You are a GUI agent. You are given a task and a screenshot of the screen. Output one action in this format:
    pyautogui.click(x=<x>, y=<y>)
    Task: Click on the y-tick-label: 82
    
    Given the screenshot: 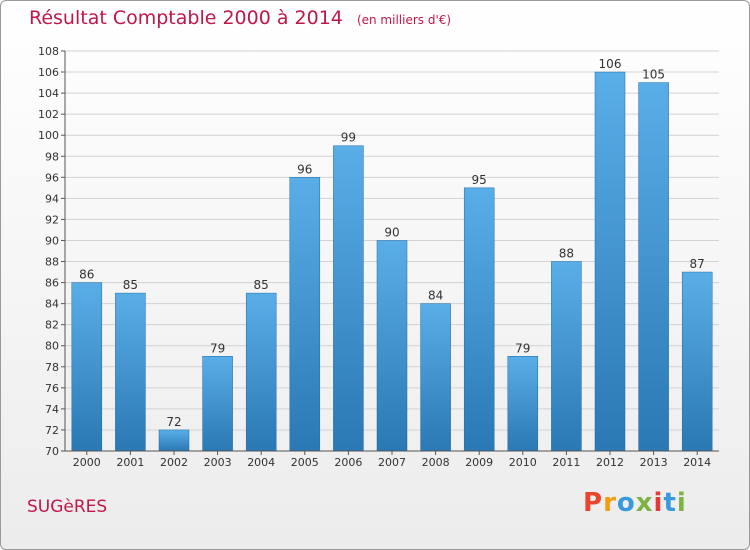 What is the action you would take?
    pyautogui.click(x=52, y=325)
    